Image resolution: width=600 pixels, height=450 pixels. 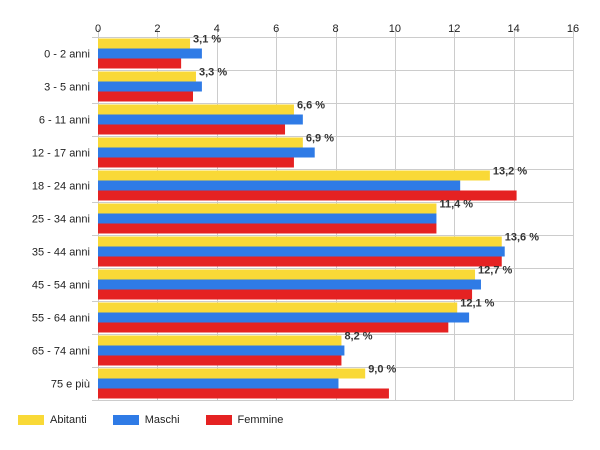 I want to click on legend-swatch-maschi, so click(x=125, y=420).